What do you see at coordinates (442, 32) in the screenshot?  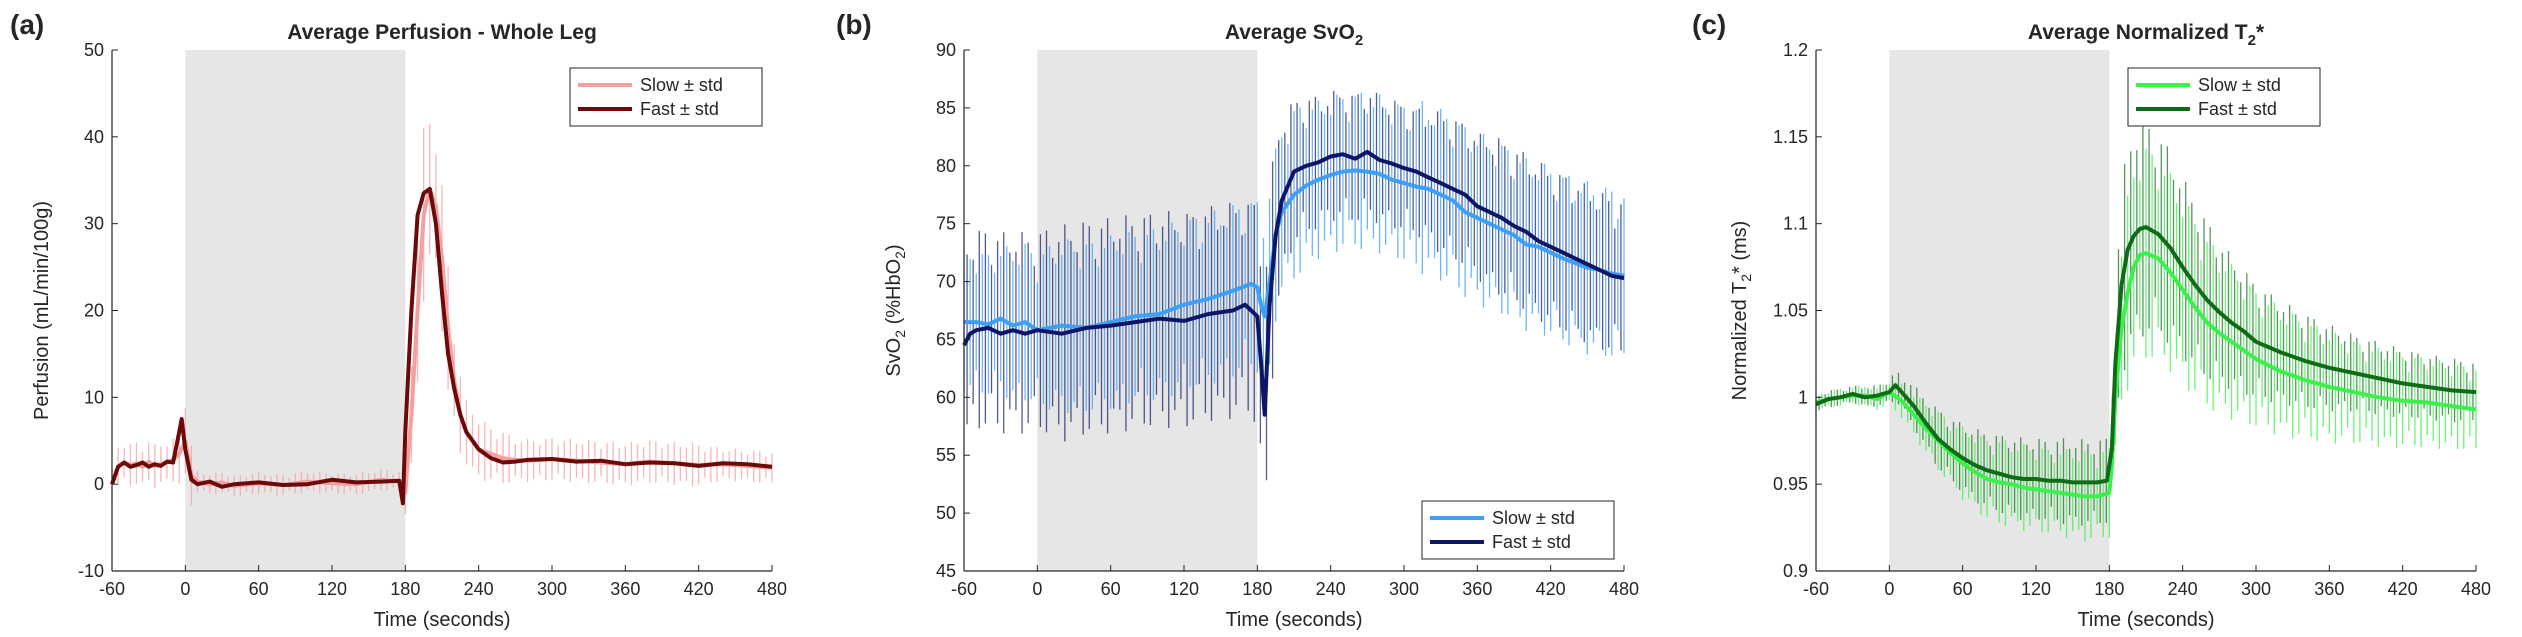 I see `chart-title: Average Perfusion - Whole Leg` at bounding box center [442, 32].